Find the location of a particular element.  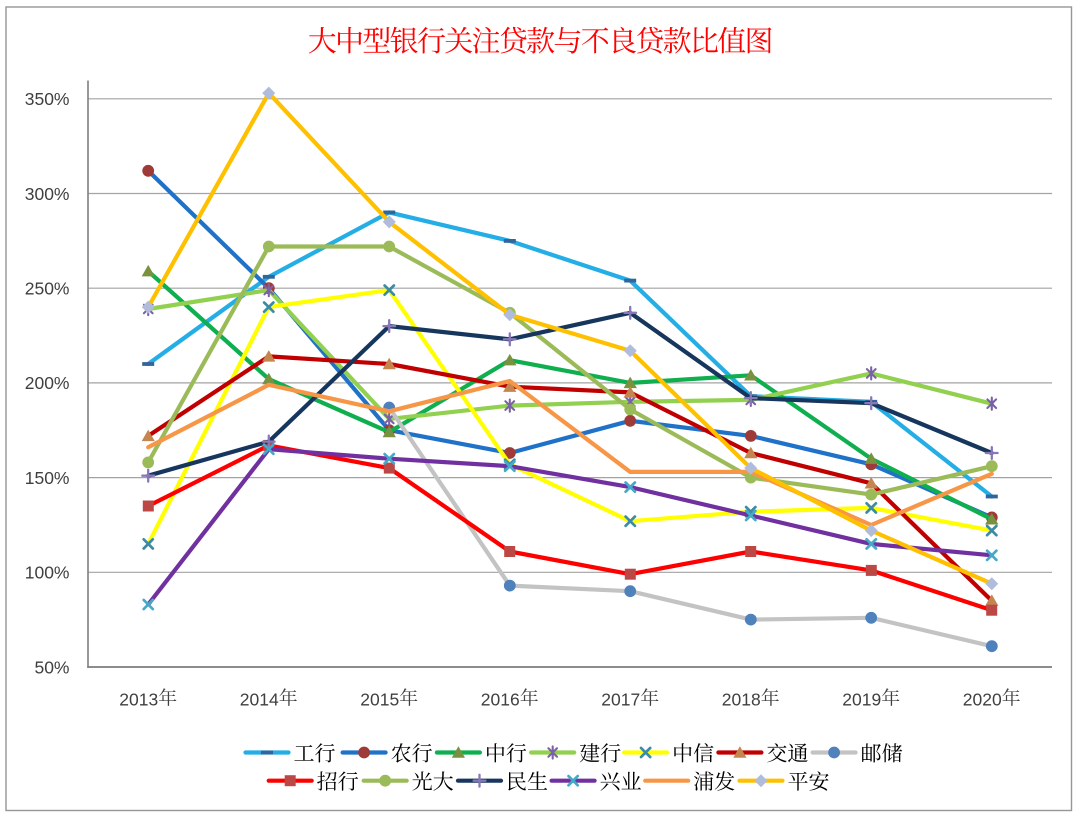

svg-text: 2013 is located at coordinates (138, 700).